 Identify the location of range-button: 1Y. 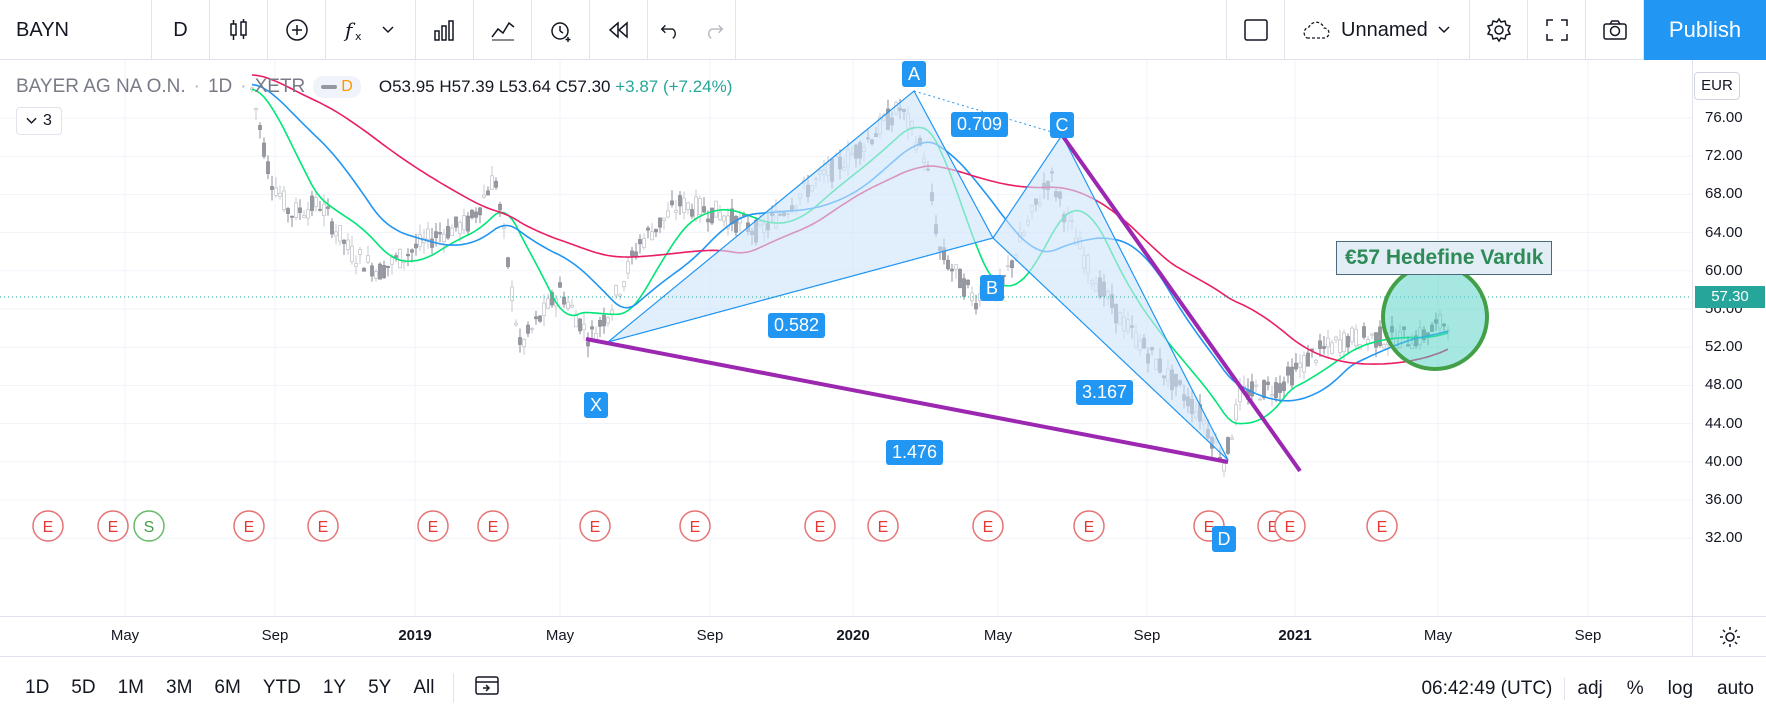
(334, 687).